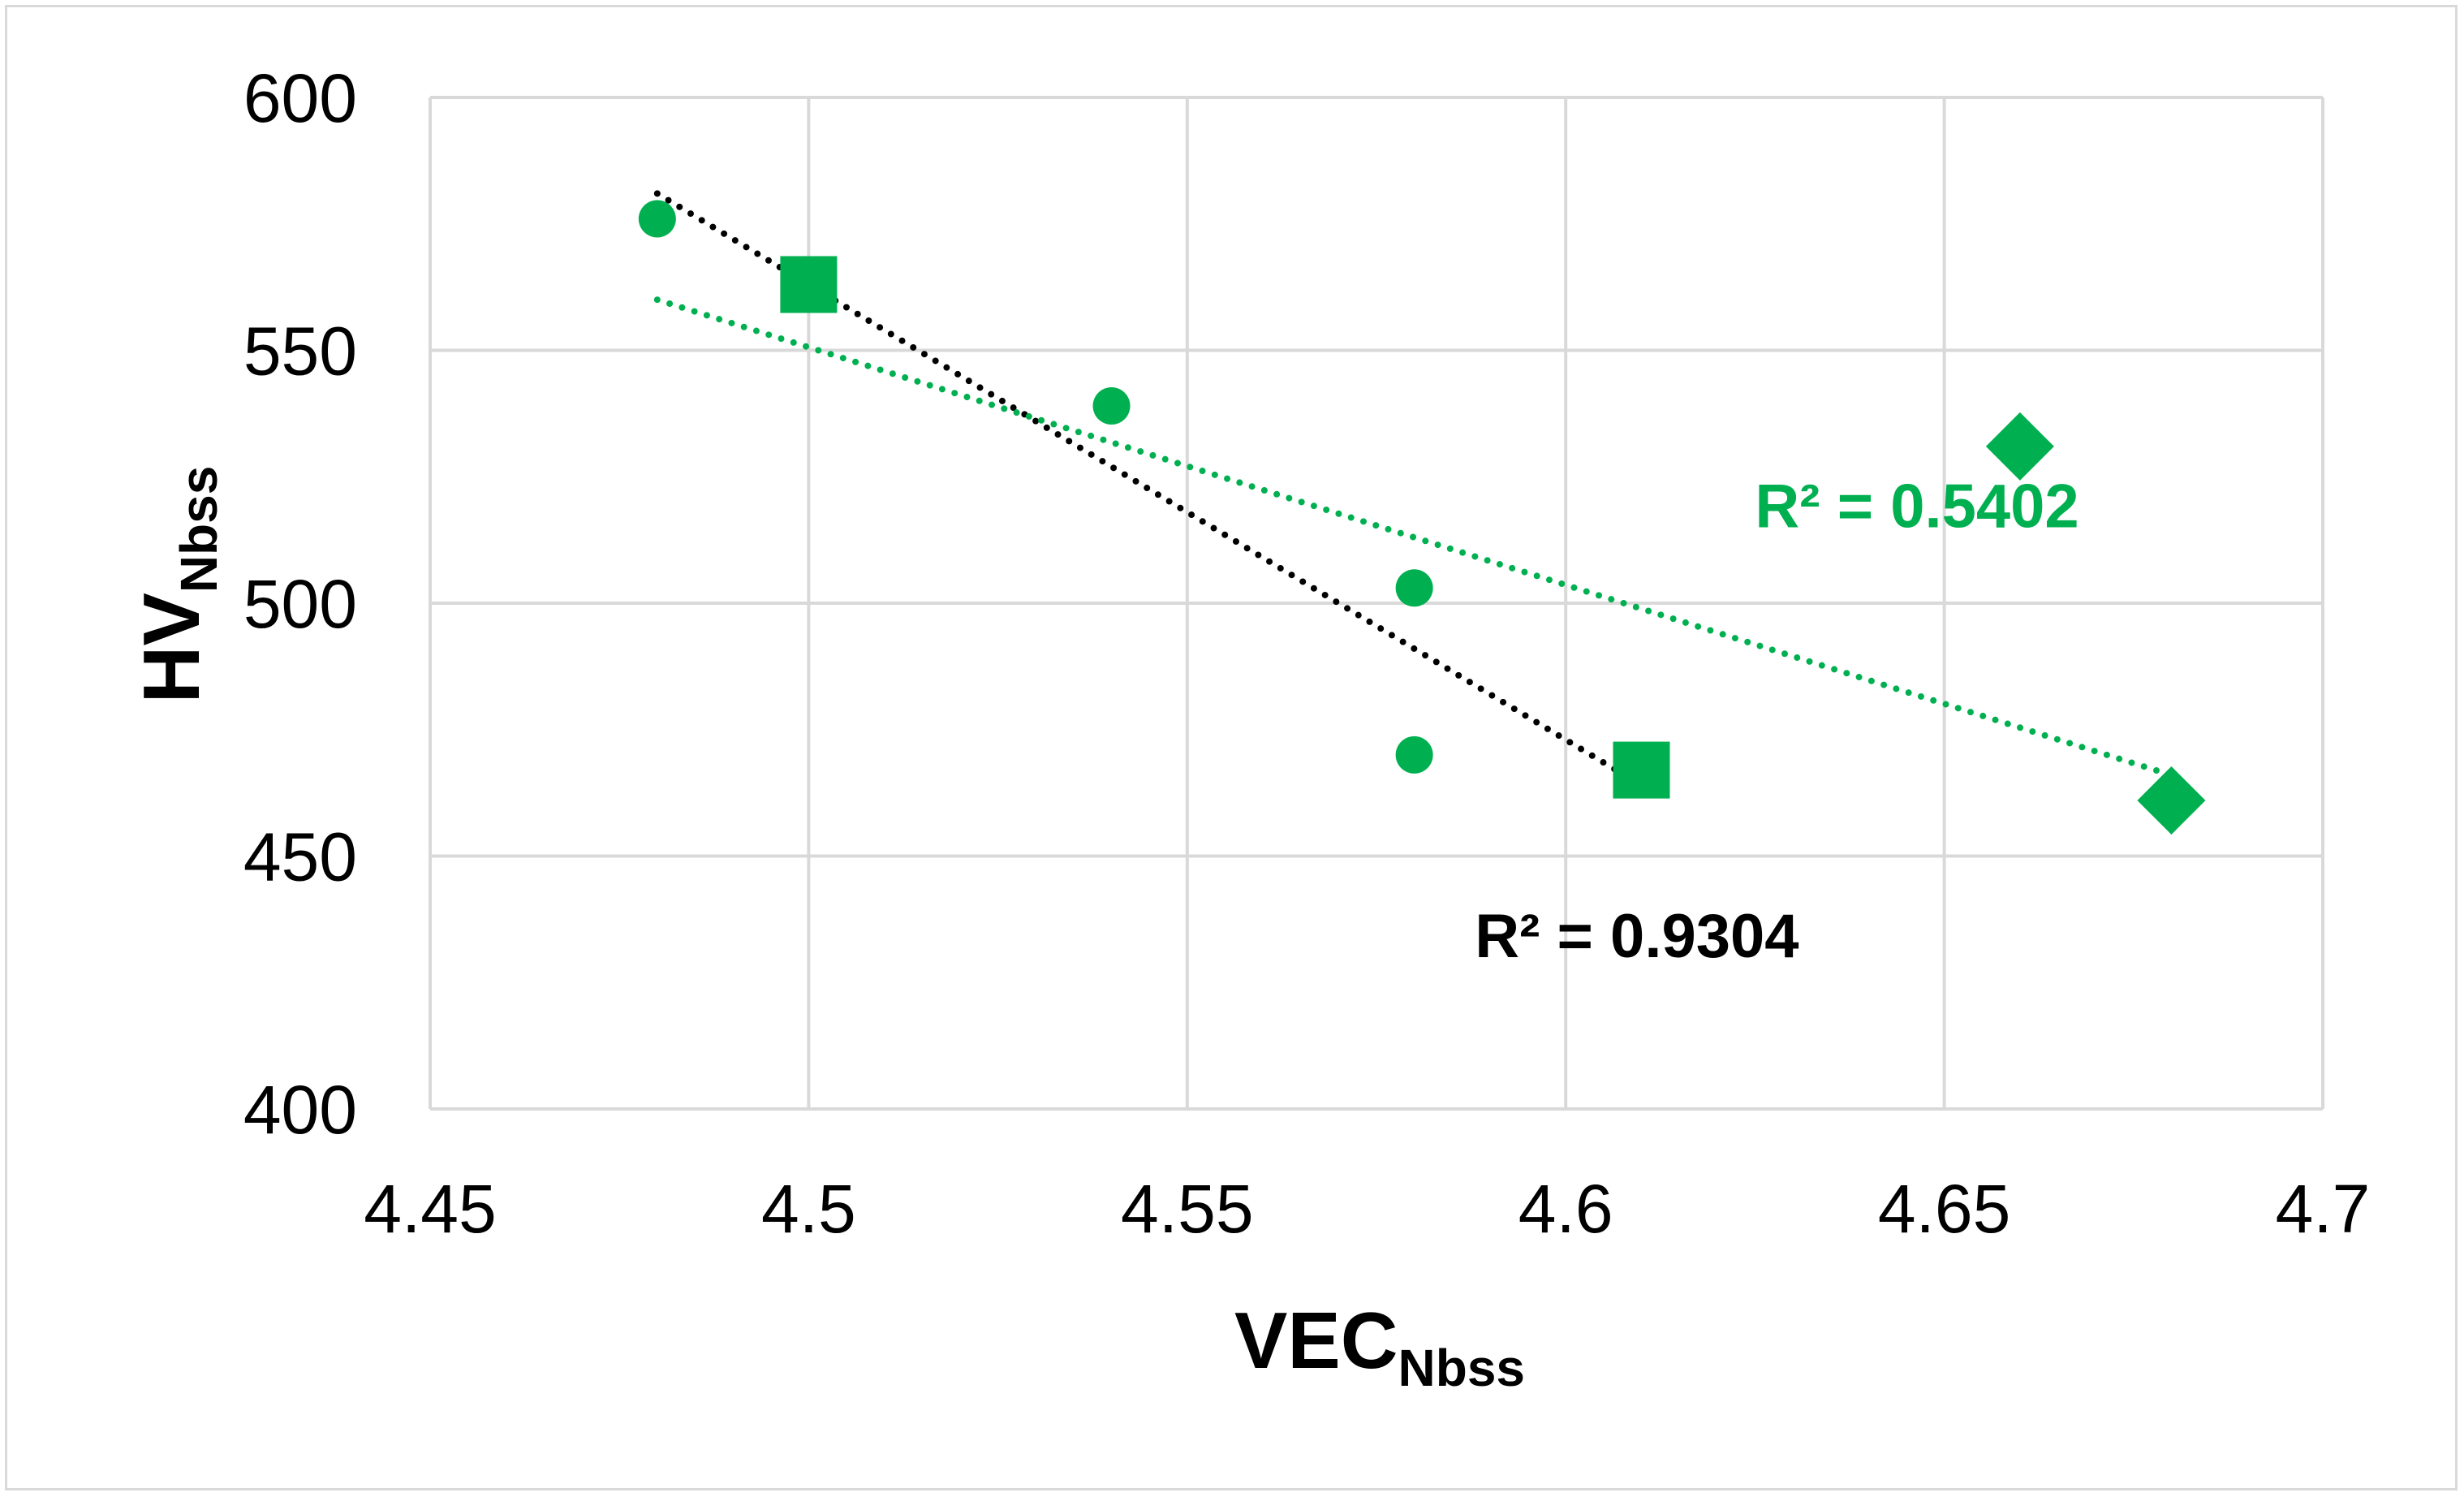 This screenshot has width=2464, height=1497. I want to click on x-axis-title: VECNbss, so click(1380, 1346).